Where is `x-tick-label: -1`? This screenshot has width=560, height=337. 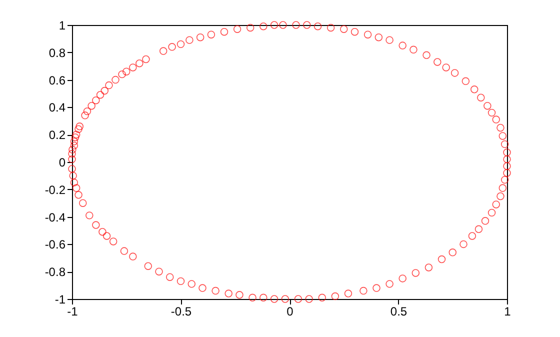
x-tick-label: -1 is located at coordinates (72, 311).